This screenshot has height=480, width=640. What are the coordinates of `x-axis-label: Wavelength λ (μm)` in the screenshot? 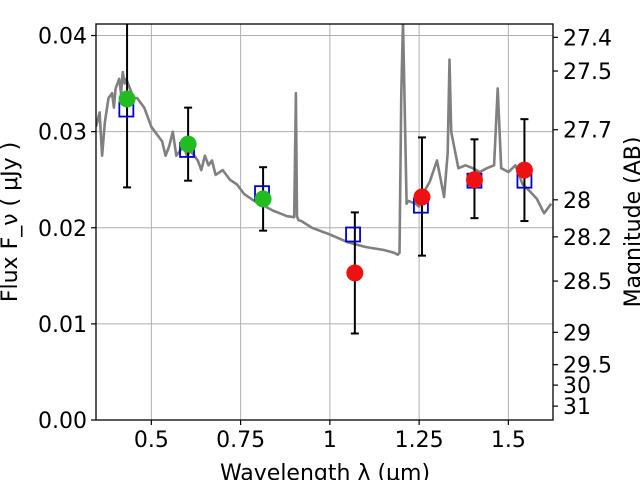 It's located at (325, 470).